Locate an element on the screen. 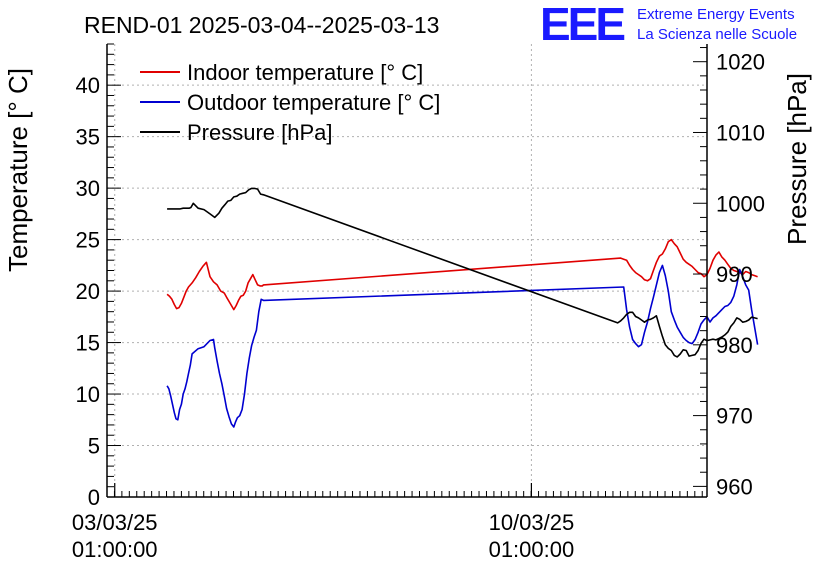 Image resolution: width=836 pixels, height=572 pixels. y-left-tick-label: 25 is located at coordinates (88, 240).